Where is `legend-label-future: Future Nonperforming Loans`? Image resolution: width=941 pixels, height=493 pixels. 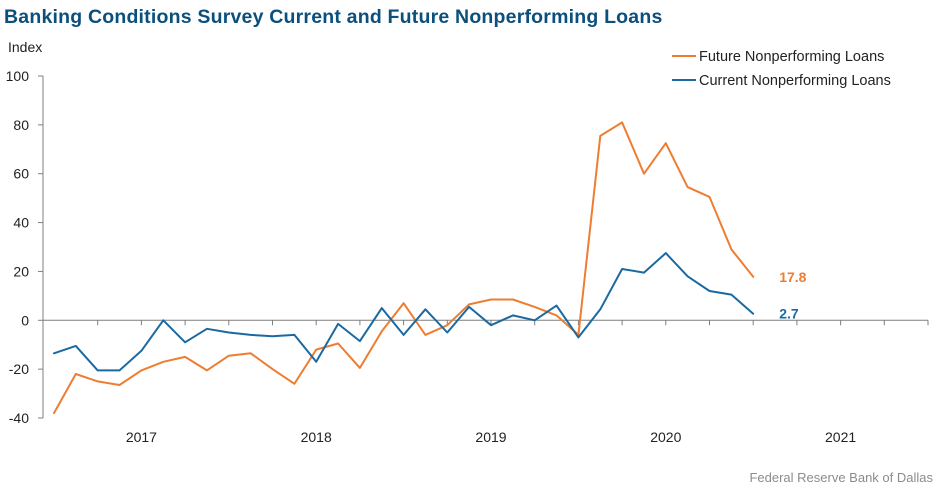
legend-label-future: Future Nonperforming Loans is located at coordinates (791, 57).